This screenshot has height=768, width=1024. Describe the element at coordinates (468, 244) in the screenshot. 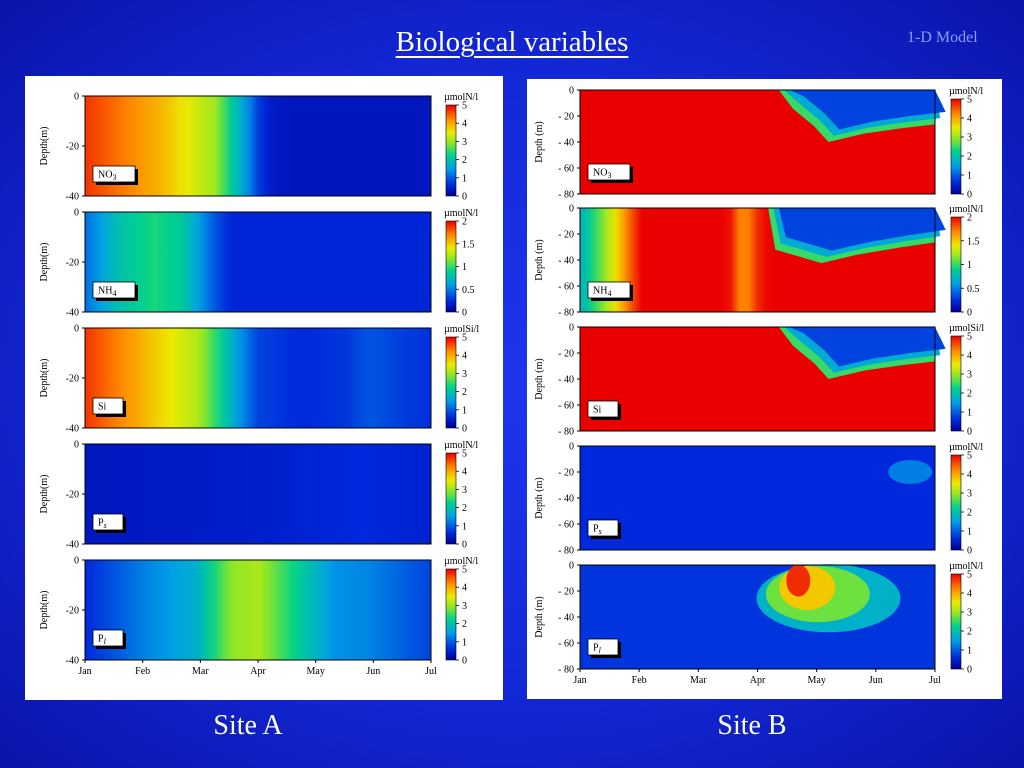

I see `colorbar-tick-label: 1.5` at that location.